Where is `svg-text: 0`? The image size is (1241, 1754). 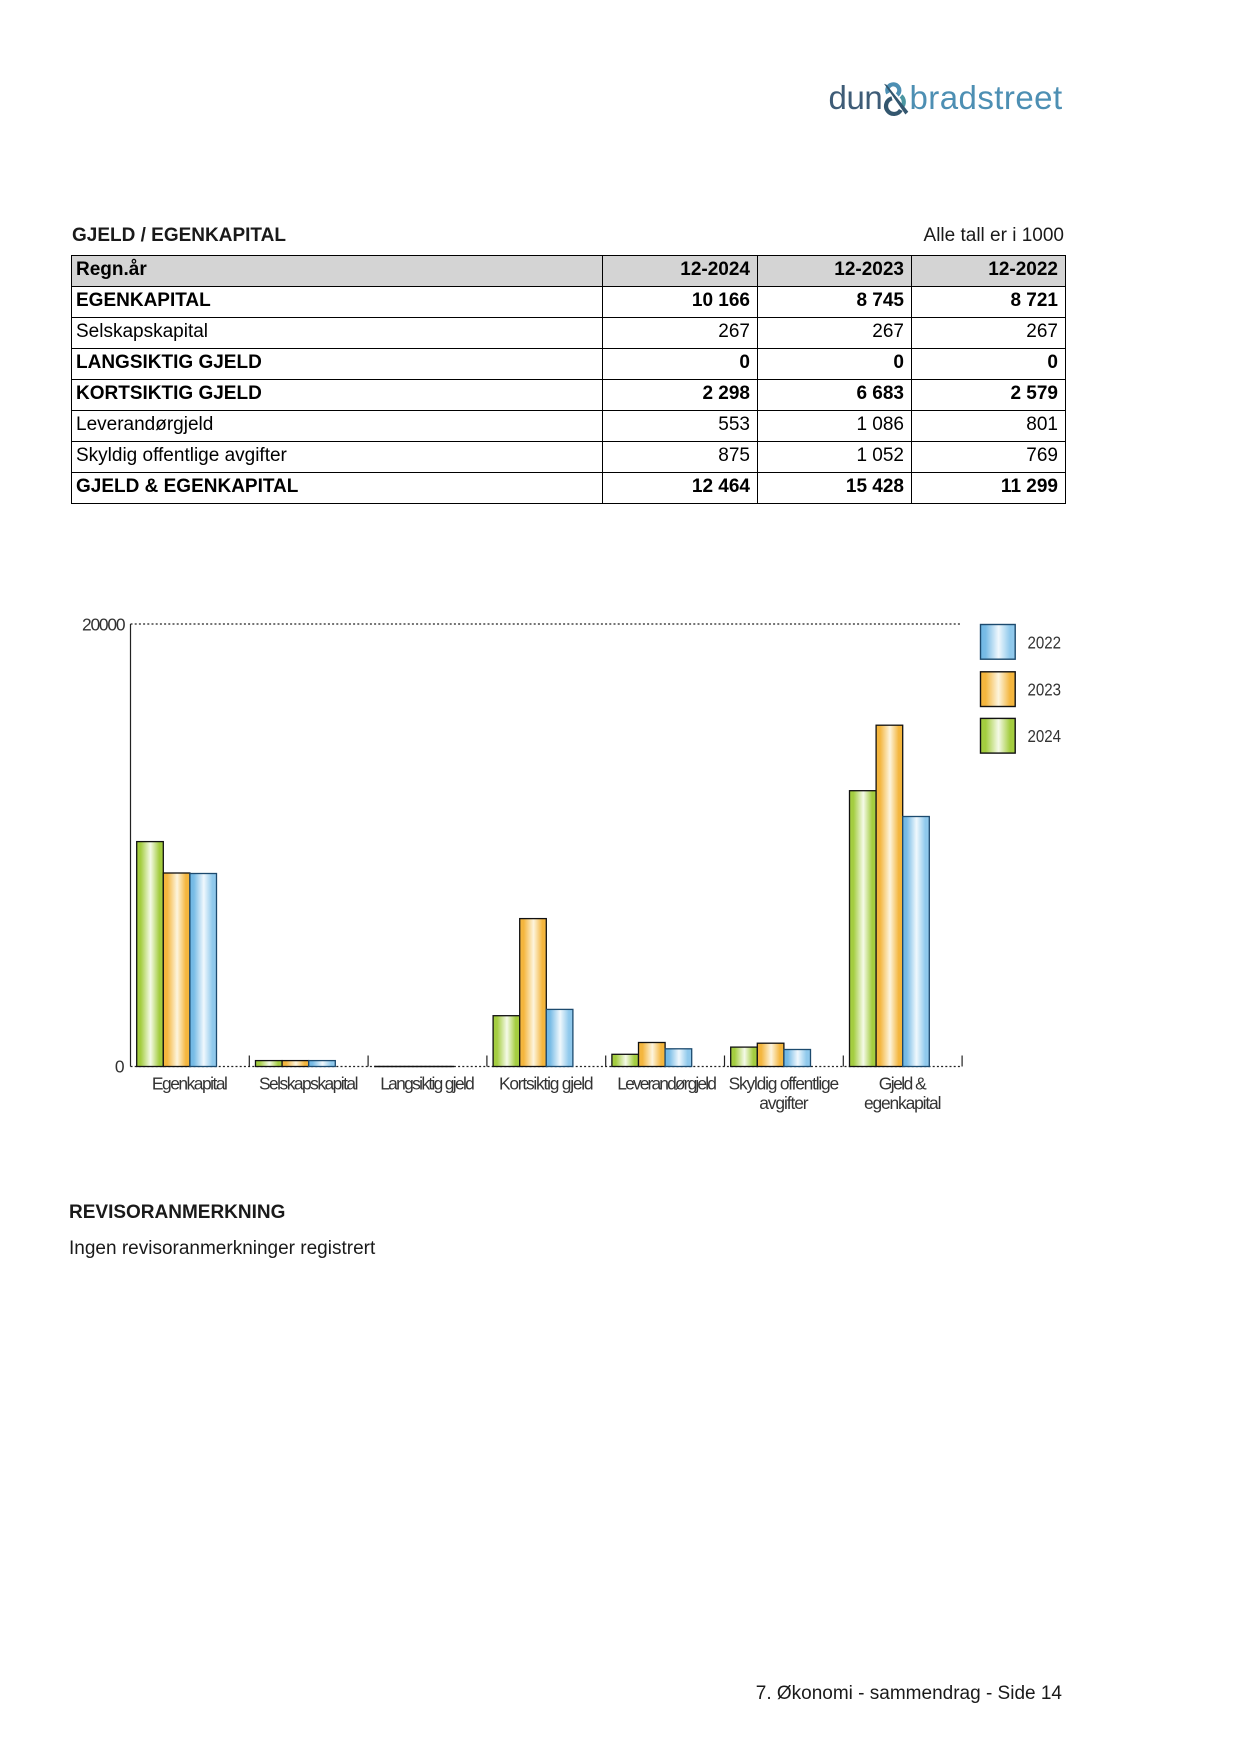
svg-text: 0 is located at coordinates (120, 1067).